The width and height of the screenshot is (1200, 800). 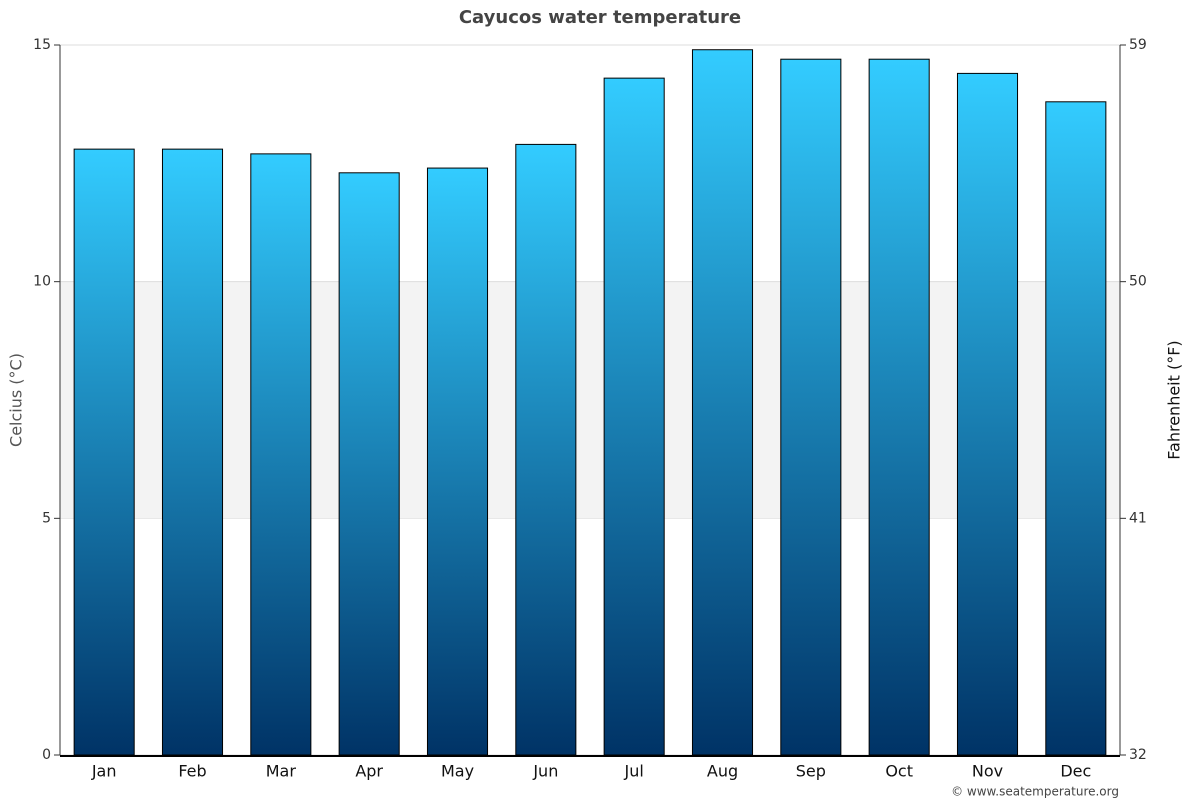 What do you see at coordinates (987, 771) in the screenshot?
I see `x-tick-label: Nov` at bounding box center [987, 771].